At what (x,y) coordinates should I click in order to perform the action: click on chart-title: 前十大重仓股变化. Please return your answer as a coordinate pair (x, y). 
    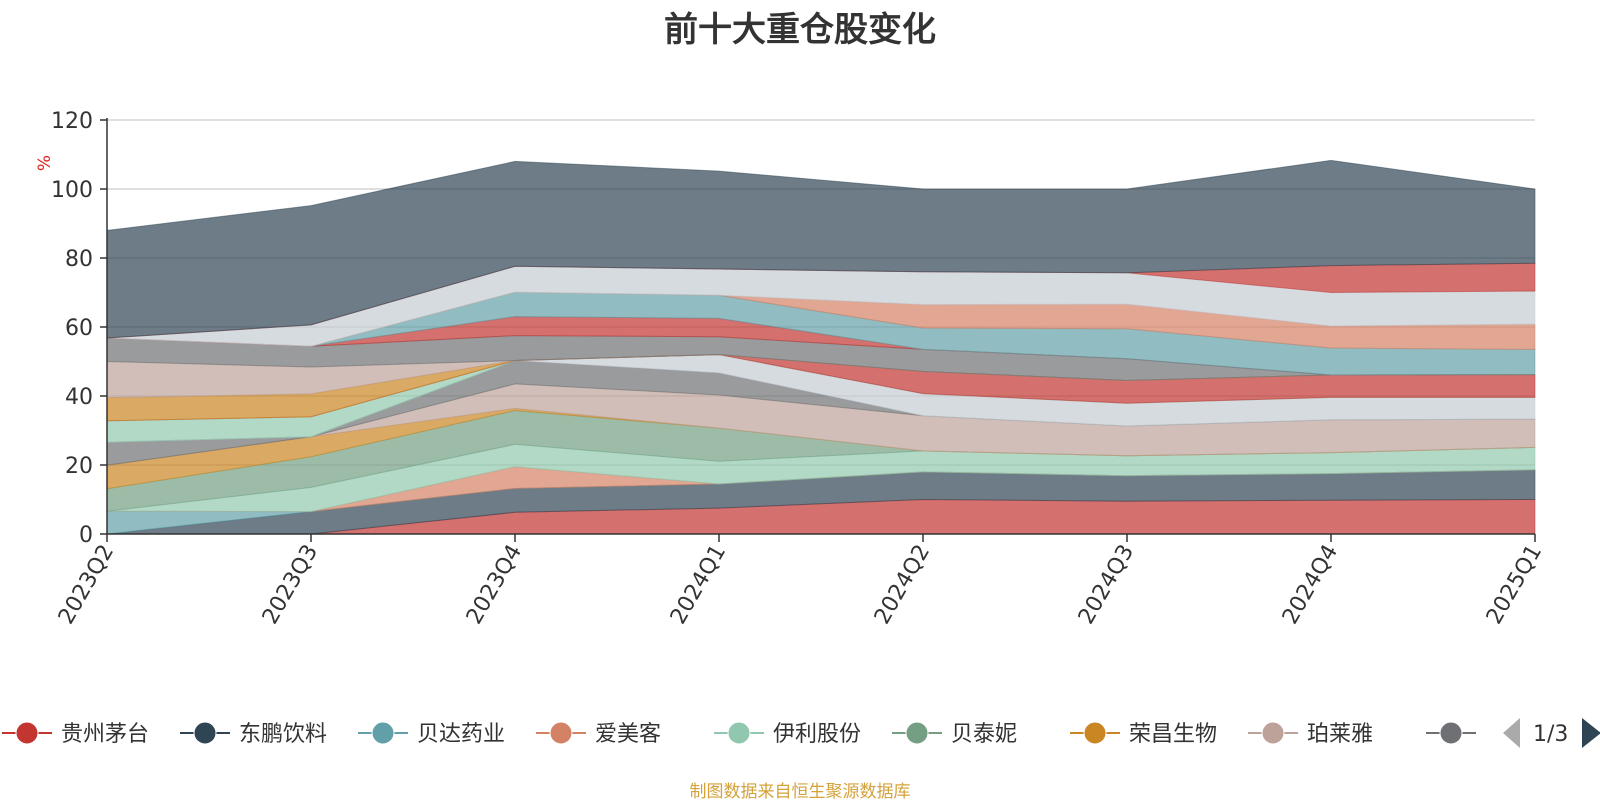
    Looking at the image, I should click on (800, 30).